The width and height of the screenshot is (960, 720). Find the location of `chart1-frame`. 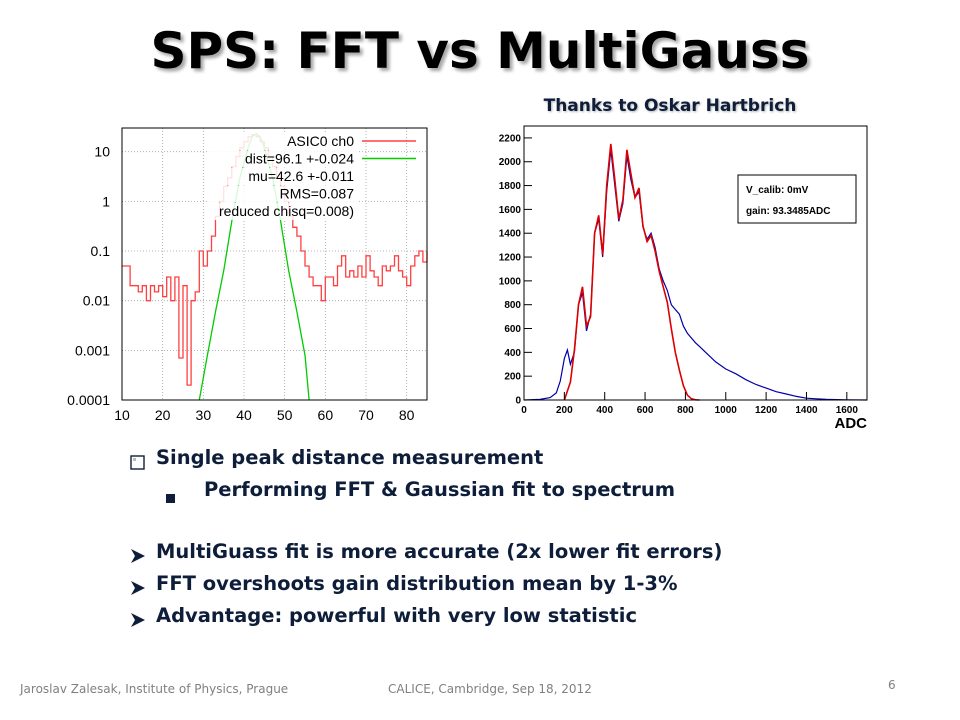

chart1-frame is located at coordinates (274, 264).